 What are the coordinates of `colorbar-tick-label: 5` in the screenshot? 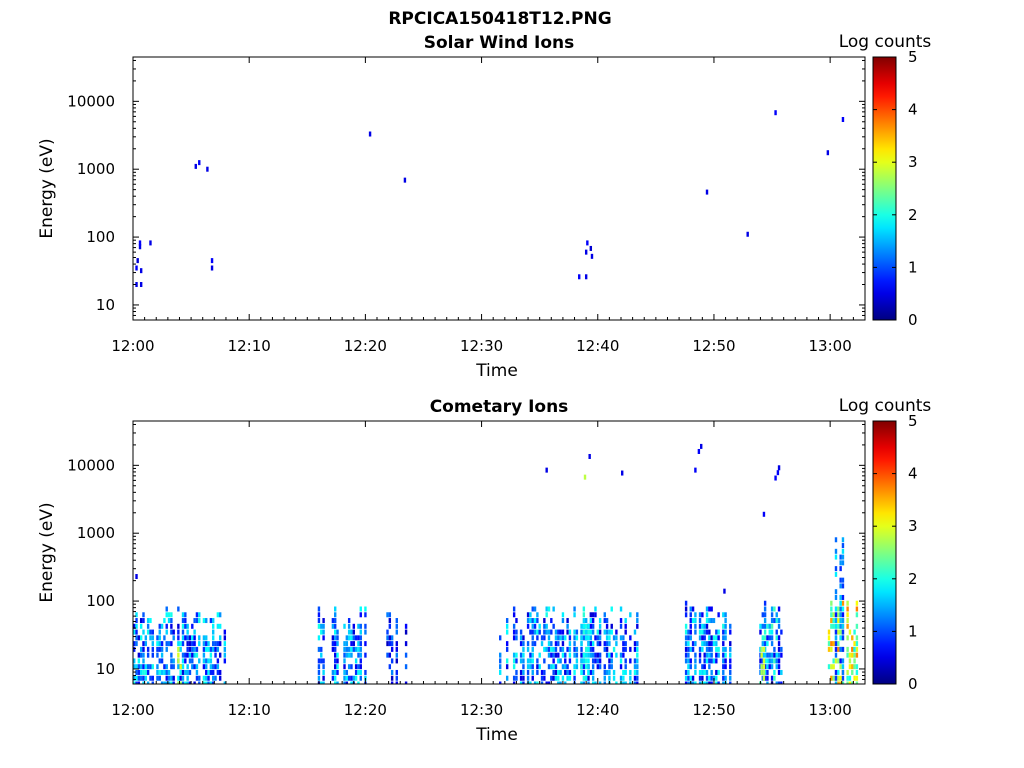 It's located at (913, 421).